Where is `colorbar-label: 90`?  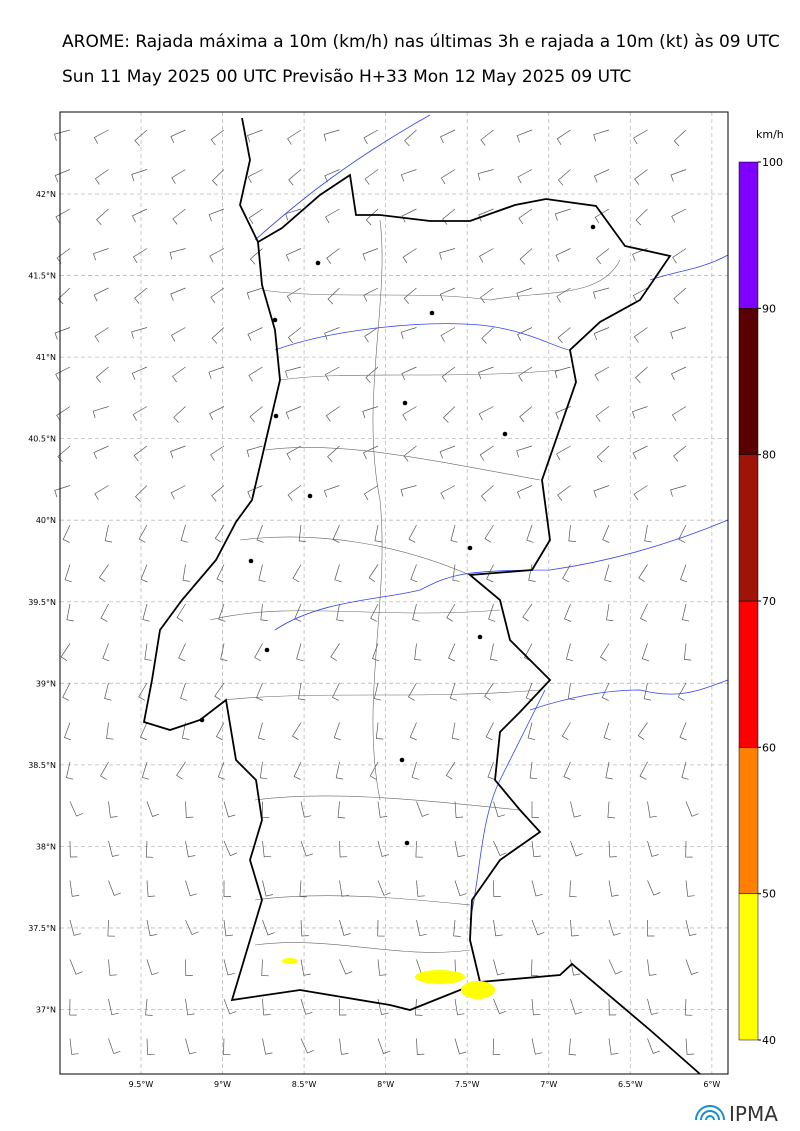 colorbar-label: 90 is located at coordinates (769, 308).